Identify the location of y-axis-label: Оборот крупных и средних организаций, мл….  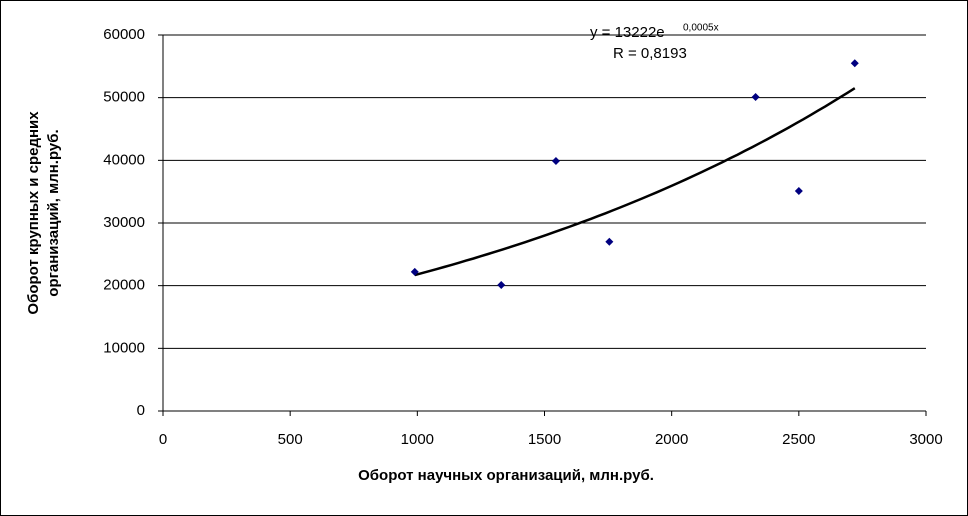
(43, 213).